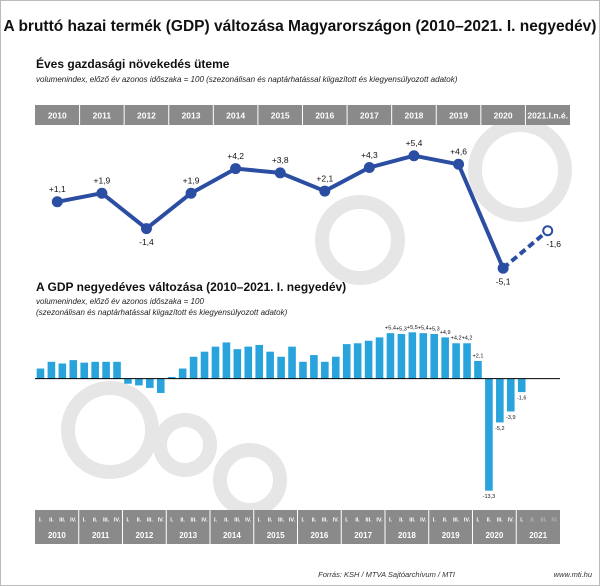 The width and height of the screenshot is (600, 586). What do you see at coordinates (503, 115) in the screenshot?
I see `x-tick-label: 2020` at bounding box center [503, 115].